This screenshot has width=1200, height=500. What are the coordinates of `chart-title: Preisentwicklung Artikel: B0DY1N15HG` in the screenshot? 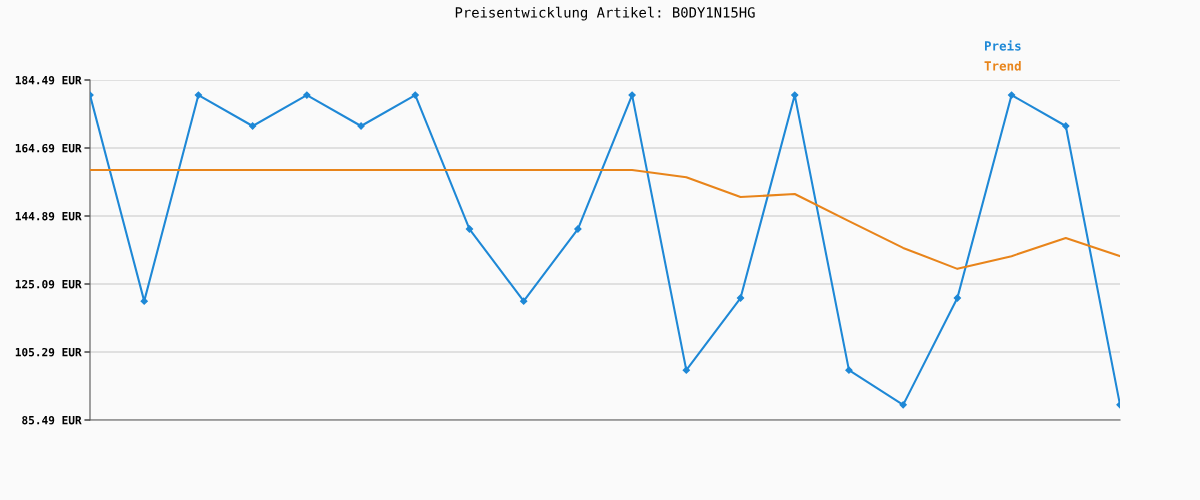 It's located at (605, 13).